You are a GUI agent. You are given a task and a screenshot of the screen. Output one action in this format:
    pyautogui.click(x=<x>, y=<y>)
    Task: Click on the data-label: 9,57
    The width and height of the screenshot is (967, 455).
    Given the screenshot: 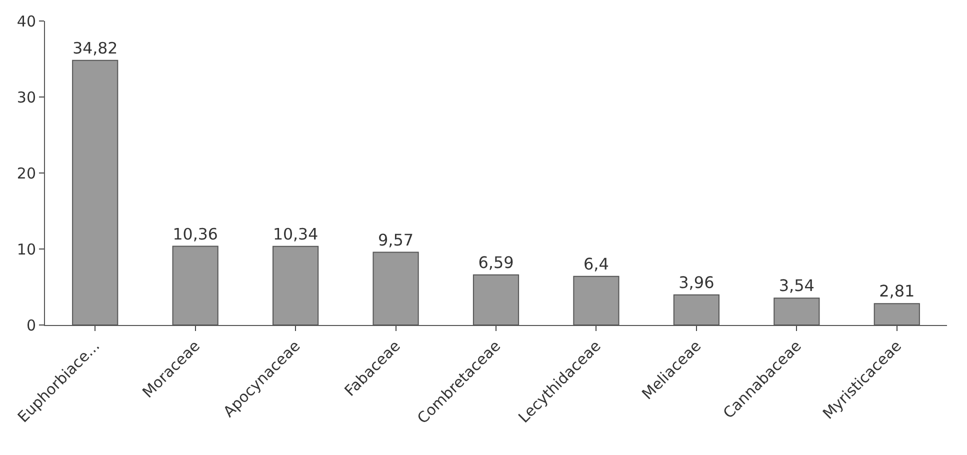 What is the action you would take?
    pyautogui.click(x=396, y=240)
    